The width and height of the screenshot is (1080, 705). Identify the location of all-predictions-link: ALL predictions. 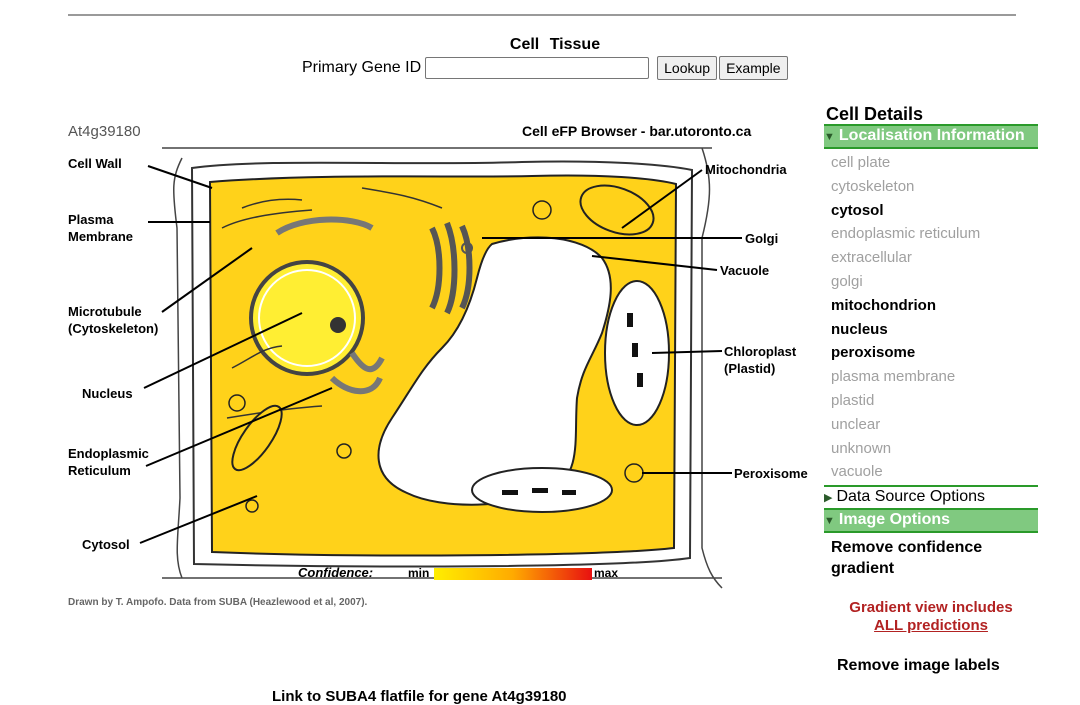
(931, 626).